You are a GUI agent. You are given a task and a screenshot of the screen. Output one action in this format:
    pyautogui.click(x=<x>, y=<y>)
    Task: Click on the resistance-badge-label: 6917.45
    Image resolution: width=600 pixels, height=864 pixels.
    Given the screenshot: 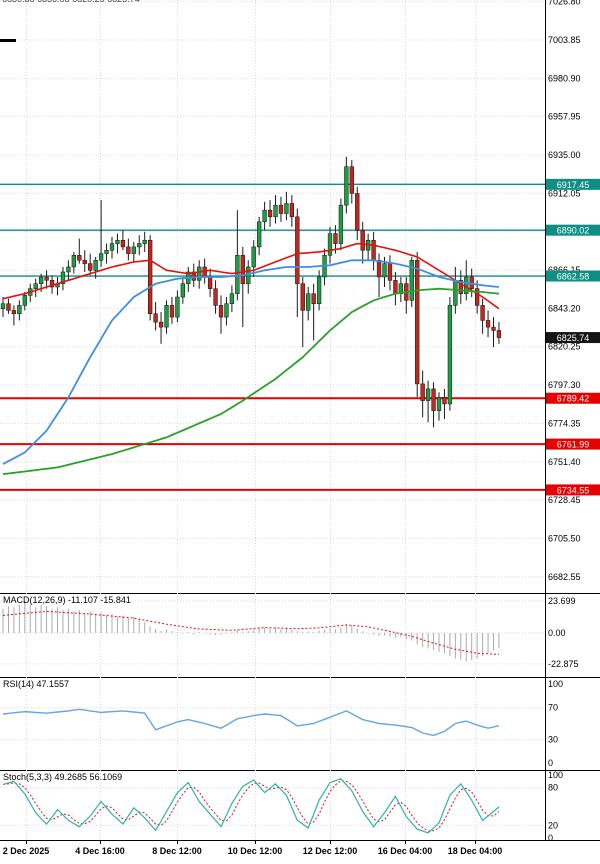 What is the action you would take?
    pyautogui.click(x=573, y=185)
    